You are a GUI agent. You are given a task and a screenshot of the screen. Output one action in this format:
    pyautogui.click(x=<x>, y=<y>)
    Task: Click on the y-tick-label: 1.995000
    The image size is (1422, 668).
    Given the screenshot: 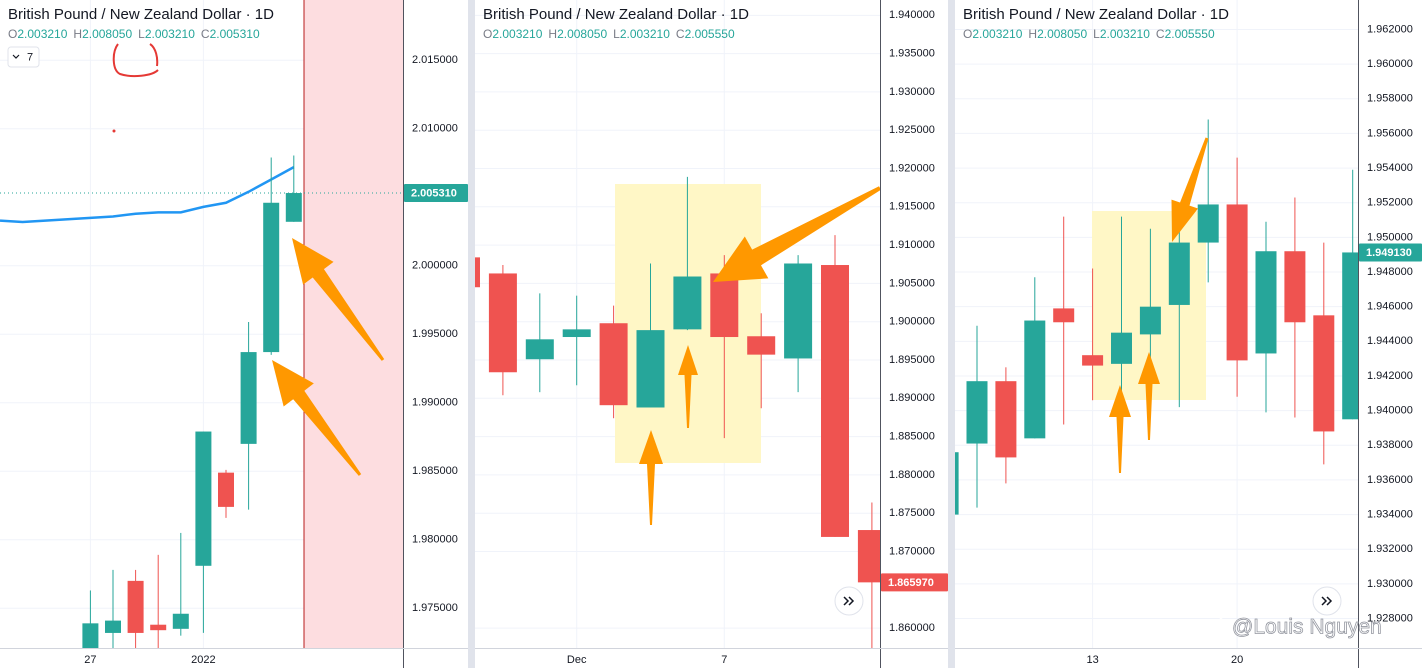 What is the action you would take?
    pyautogui.click(x=435, y=334)
    